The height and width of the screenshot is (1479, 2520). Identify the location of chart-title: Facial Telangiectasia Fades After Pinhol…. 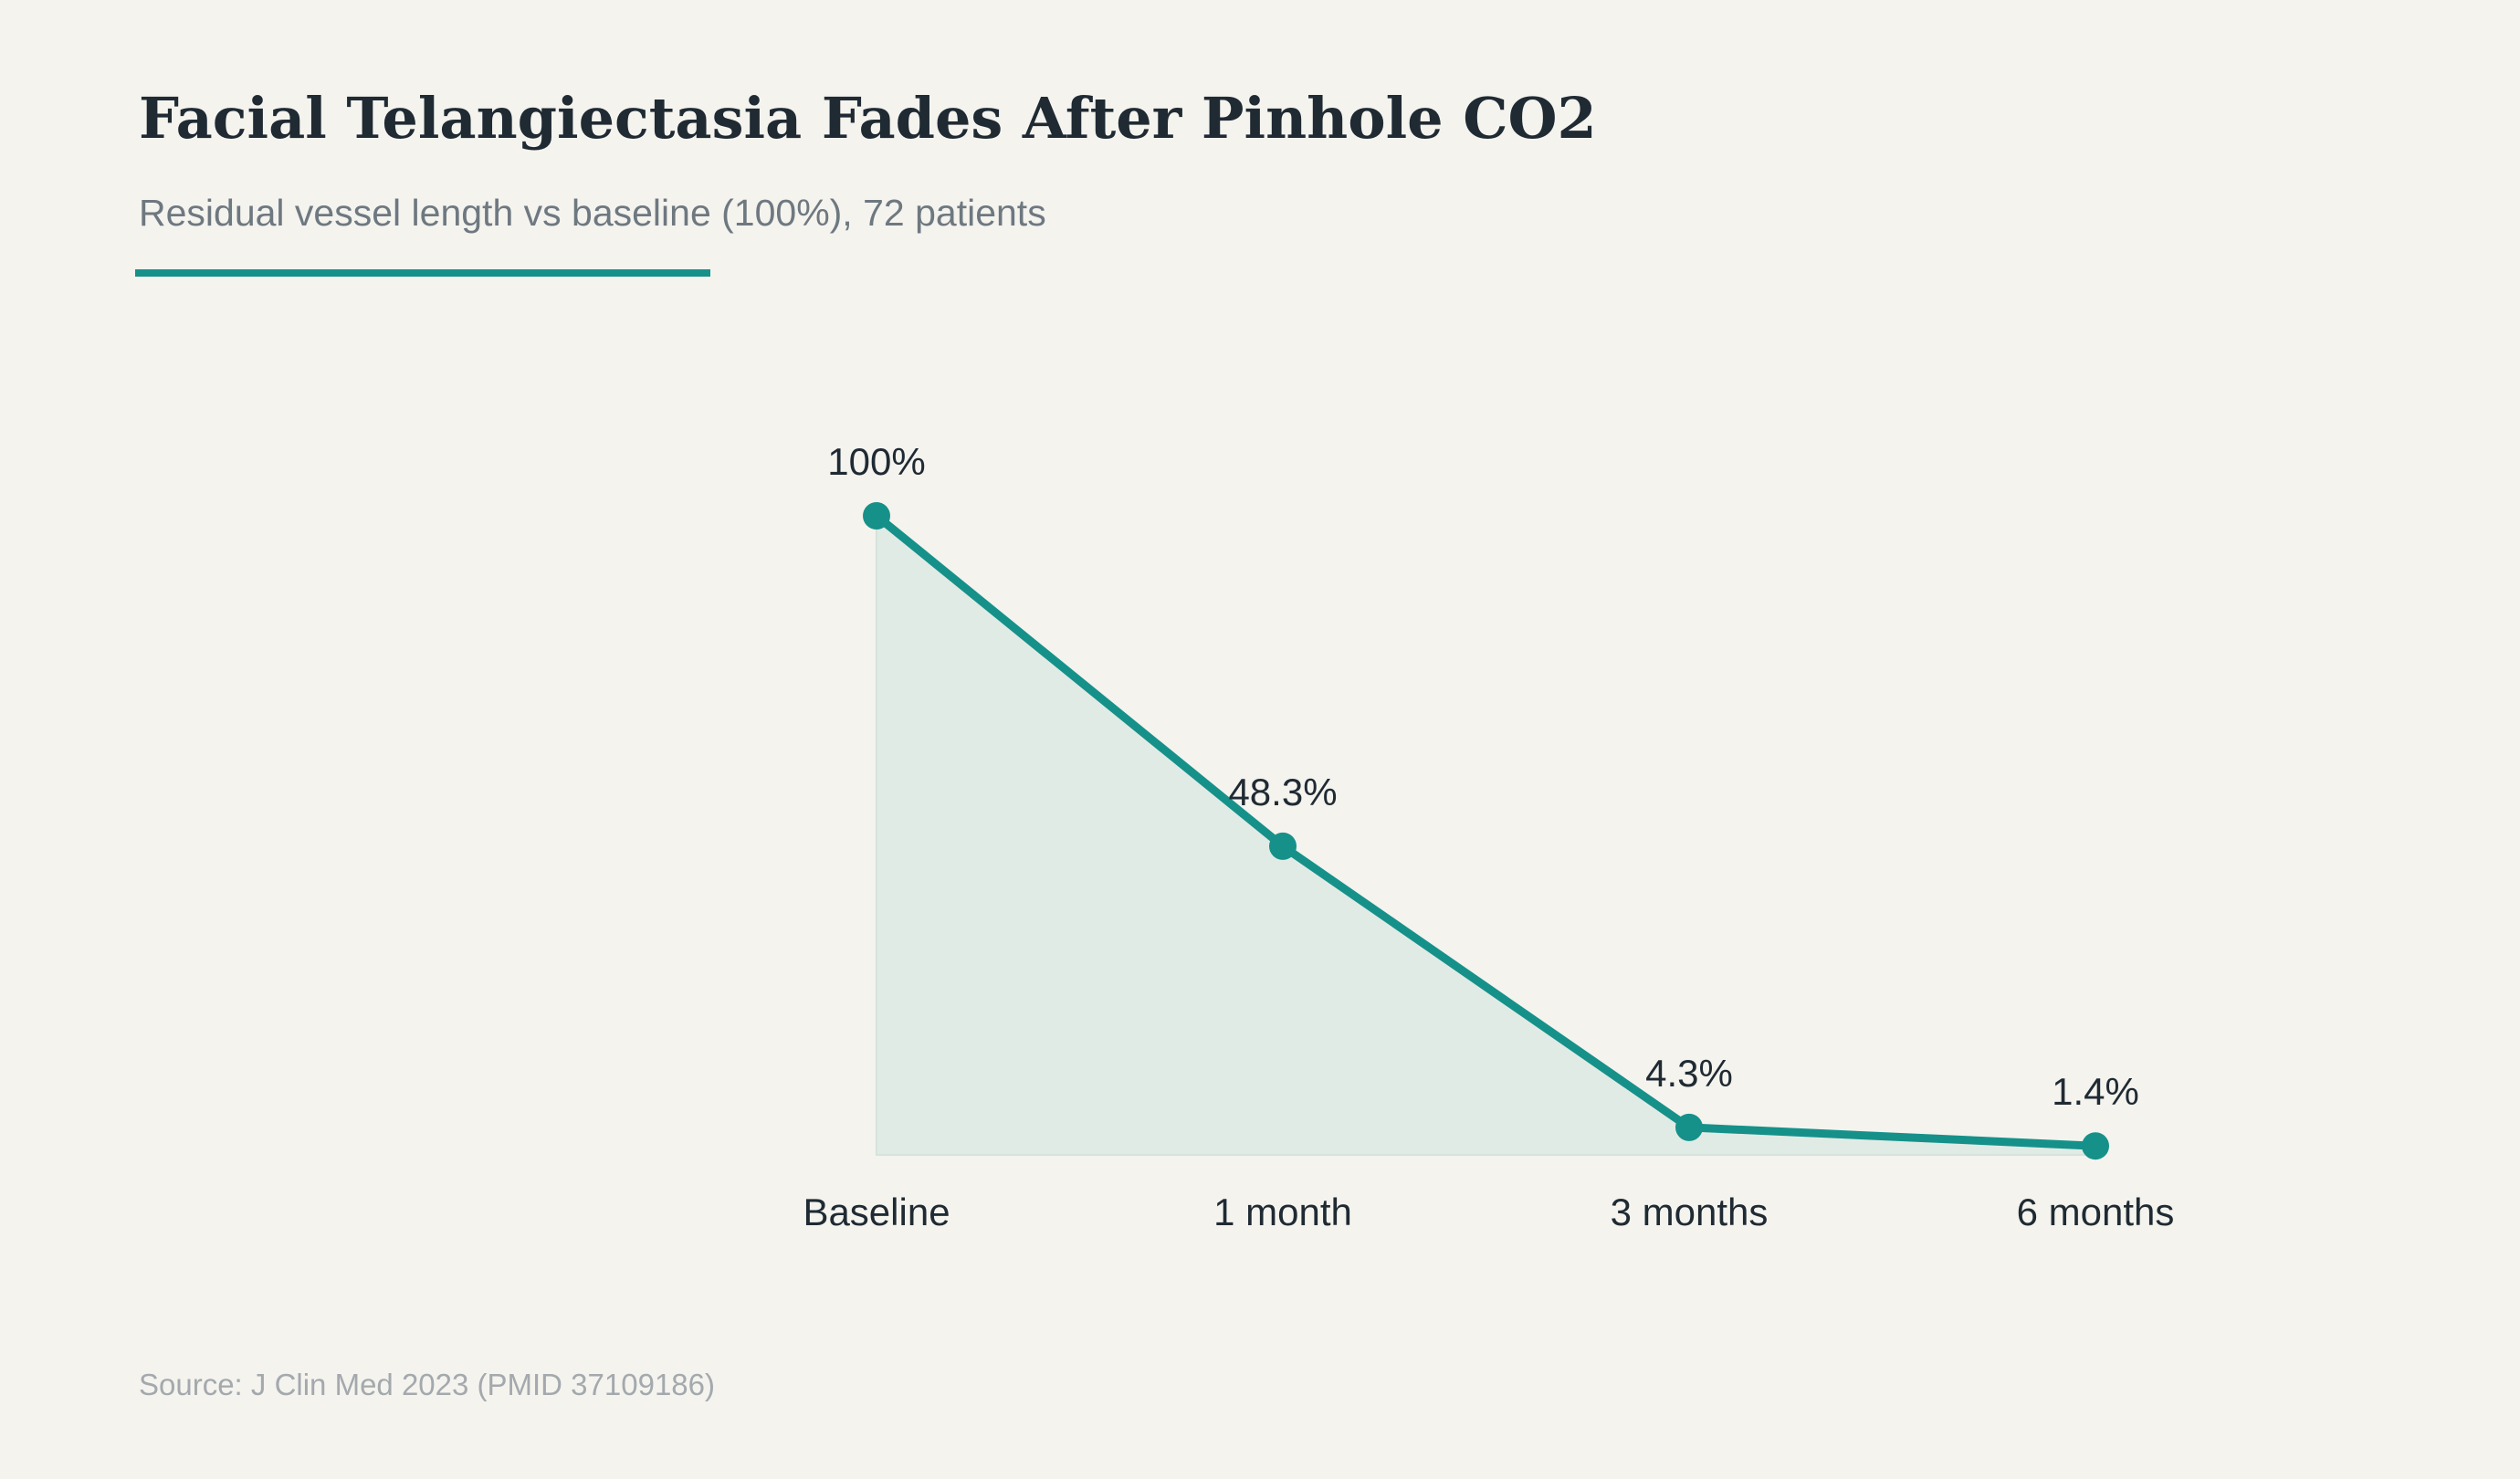
(868, 118).